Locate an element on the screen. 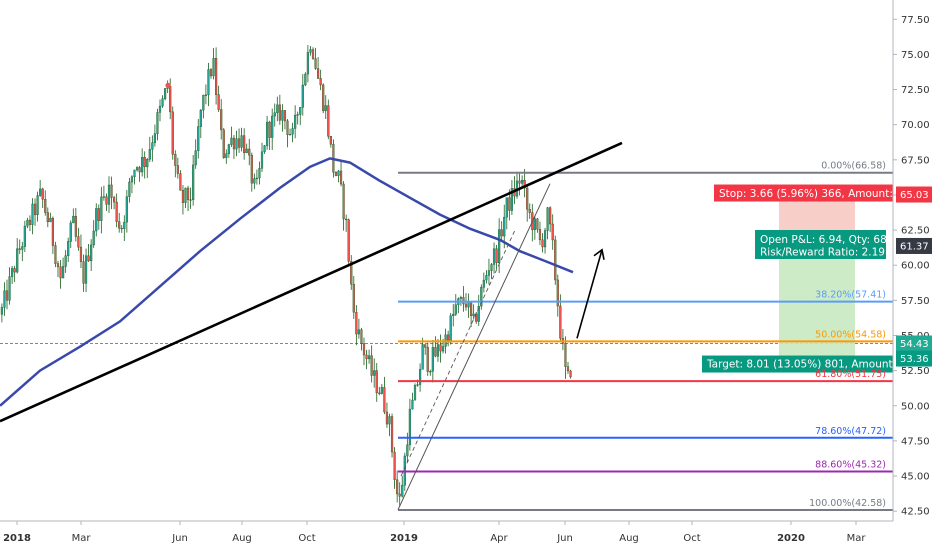 The width and height of the screenshot is (932, 550). fib-level-label: 100.00%(42.58) is located at coordinates (847, 503).